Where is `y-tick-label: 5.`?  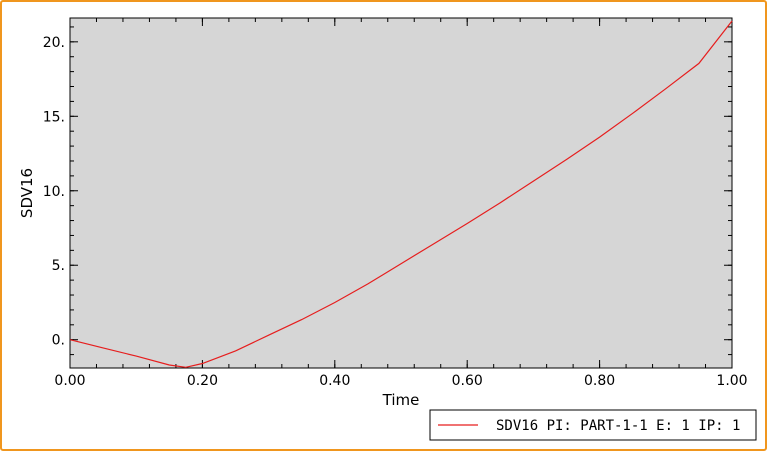 y-tick-label: 5. is located at coordinates (58, 266).